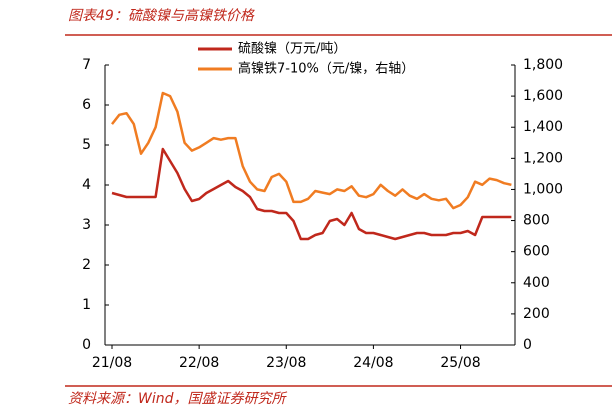 The width and height of the screenshot is (612, 417). Describe the element at coordinates (460, 363) in the screenshot. I see `x-tick-label: 25/08` at that location.